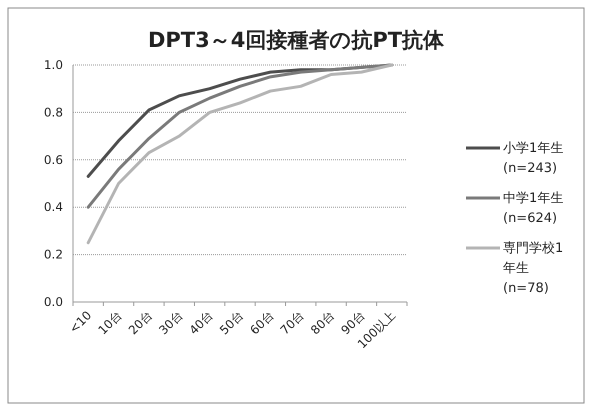 The width and height of the screenshot is (592, 411). What do you see at coordinates (231, 323) in the screenshot?
I see `x-tick-label: 50台` at bounding box center [231, 323].